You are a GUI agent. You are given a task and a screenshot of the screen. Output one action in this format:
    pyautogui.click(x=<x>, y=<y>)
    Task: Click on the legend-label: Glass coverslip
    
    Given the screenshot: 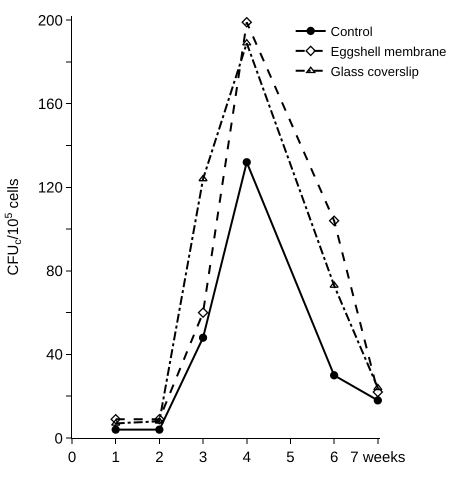 What is the action you would take?
    pyautogui.click(x=374, y=71)
    